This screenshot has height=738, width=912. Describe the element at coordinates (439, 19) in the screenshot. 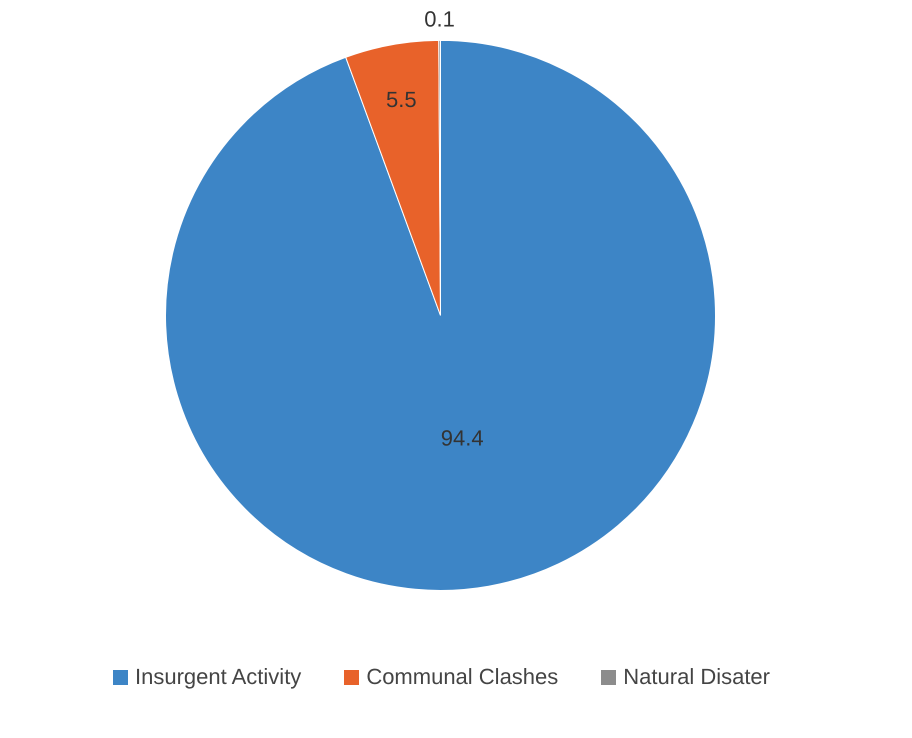

I see `data-label: 0.1` at that location.